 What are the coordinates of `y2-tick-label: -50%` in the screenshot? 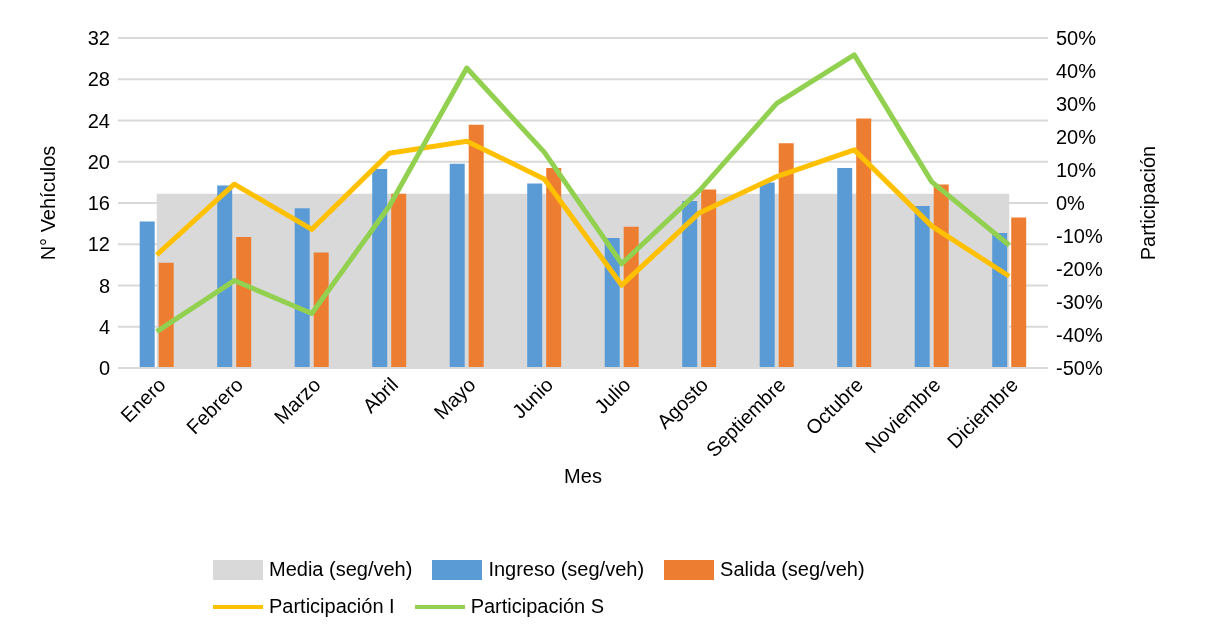 It's located at (1079, 368).